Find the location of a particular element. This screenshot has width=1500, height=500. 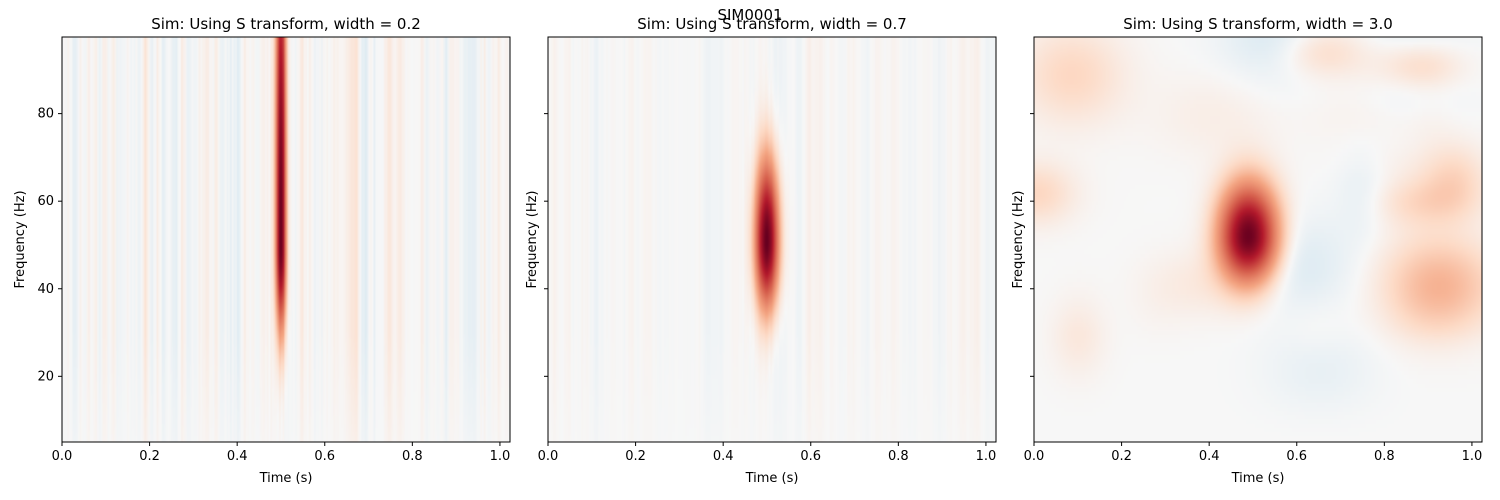

panel-title: Sim: Using S transform, width = 0.2 is located at coordinates (286, 24).